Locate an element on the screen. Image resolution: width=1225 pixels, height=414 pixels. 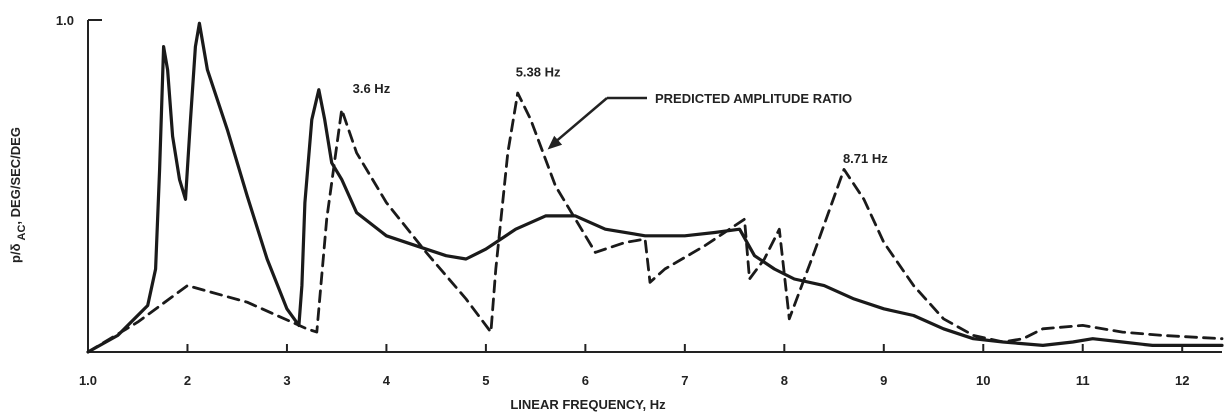
annotation-predicted-amplitude-ratio: PREDICTED AMPLITUDE RATIO is located at coordinates (753, 98).